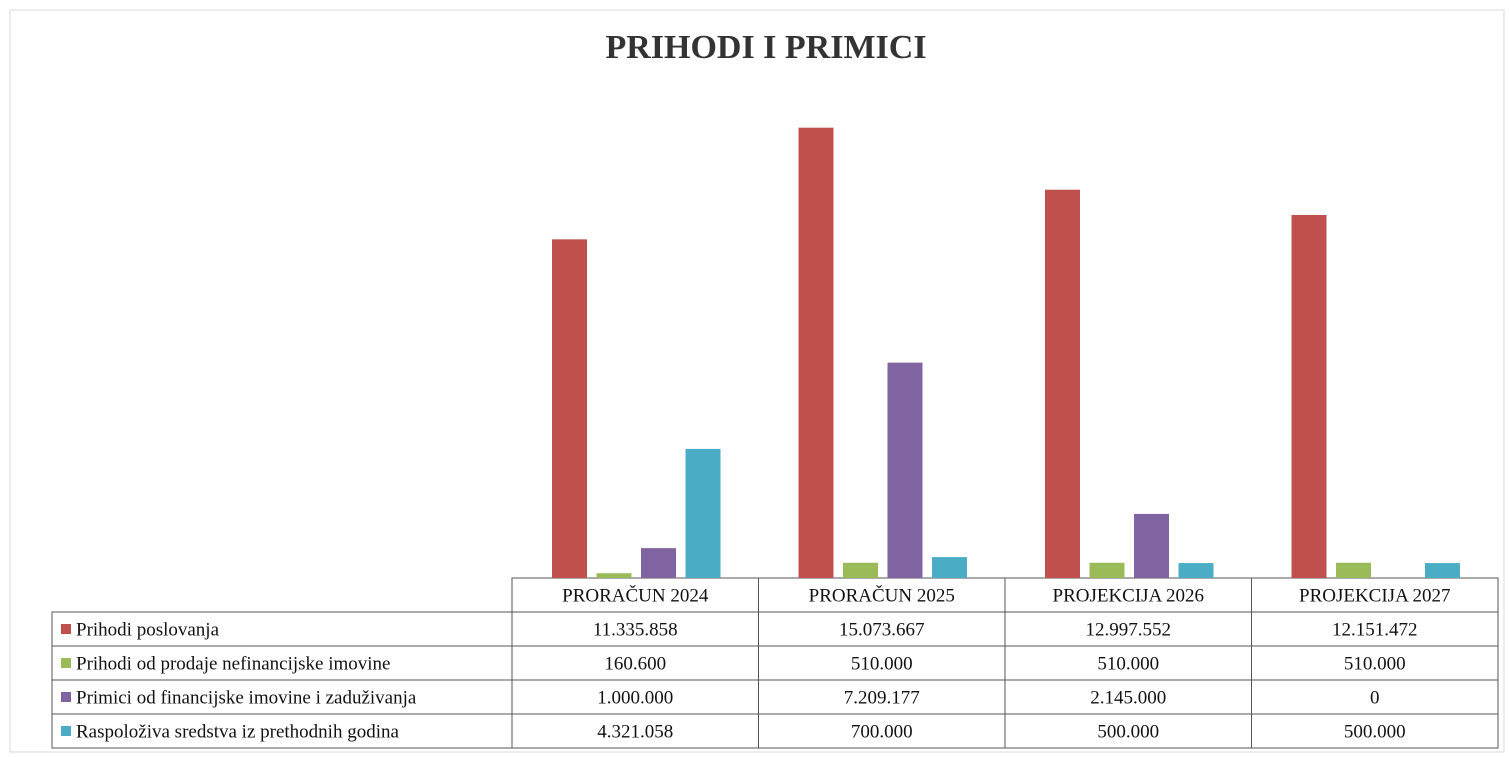 This screenshot has height=757, width=1509. Describe the element at coordinates (635, 731) in the screenshot. I see `table-value: 4.321.058` at that location.